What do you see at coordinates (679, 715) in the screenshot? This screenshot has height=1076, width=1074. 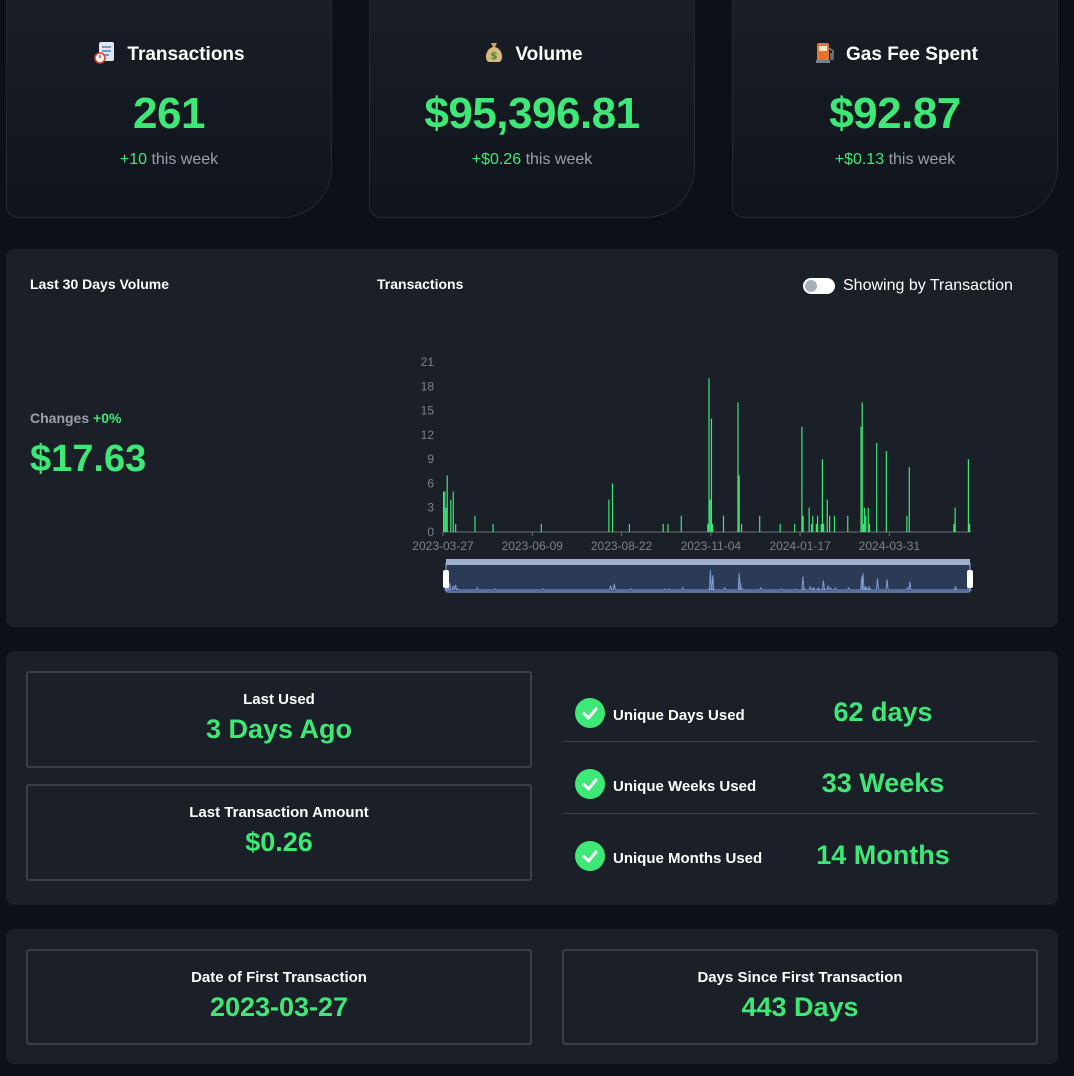 I see `unique-days-label: Unique Days Used` at bounding box center [679, 715].